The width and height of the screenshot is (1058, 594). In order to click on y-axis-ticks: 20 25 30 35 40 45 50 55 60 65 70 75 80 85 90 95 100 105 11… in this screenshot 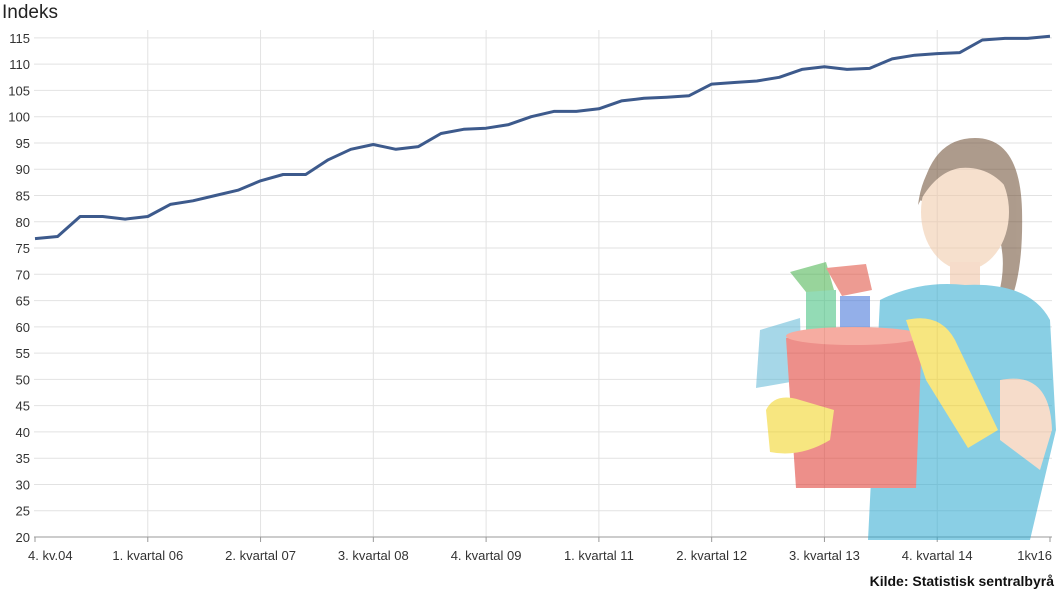, I will do `click(19, 288)`.